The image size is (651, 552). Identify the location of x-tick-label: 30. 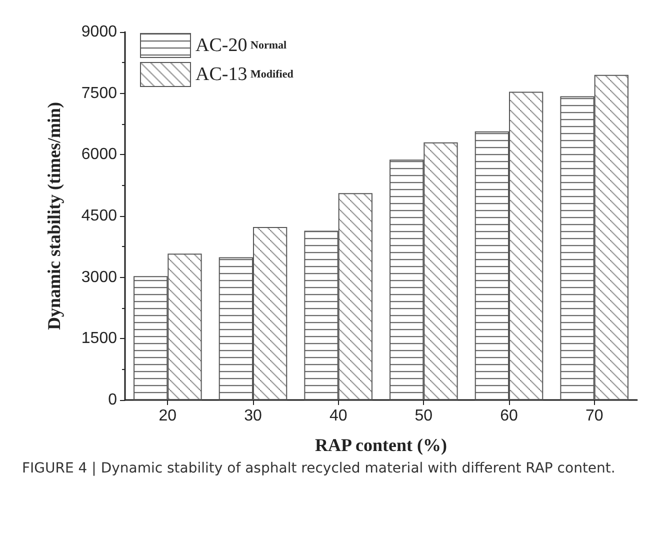
(253, 416).